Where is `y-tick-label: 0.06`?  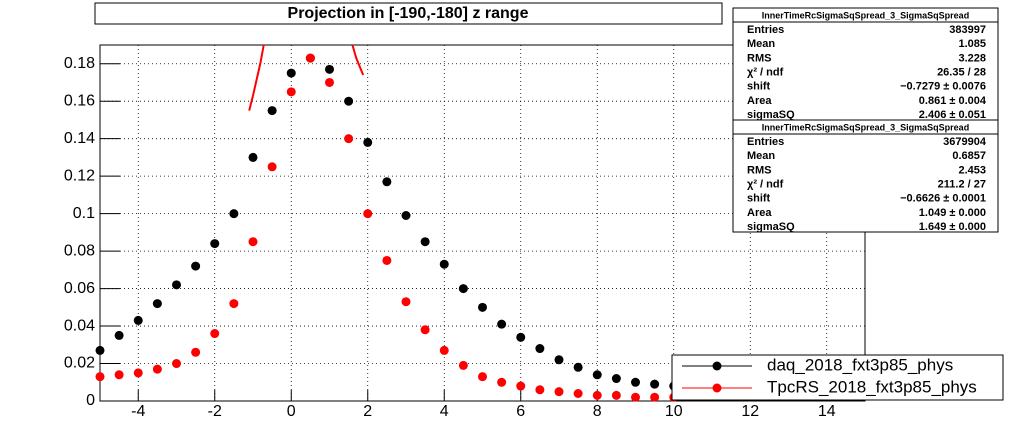
y-tick-label: 0.06 is located at coordinates (79, 288).